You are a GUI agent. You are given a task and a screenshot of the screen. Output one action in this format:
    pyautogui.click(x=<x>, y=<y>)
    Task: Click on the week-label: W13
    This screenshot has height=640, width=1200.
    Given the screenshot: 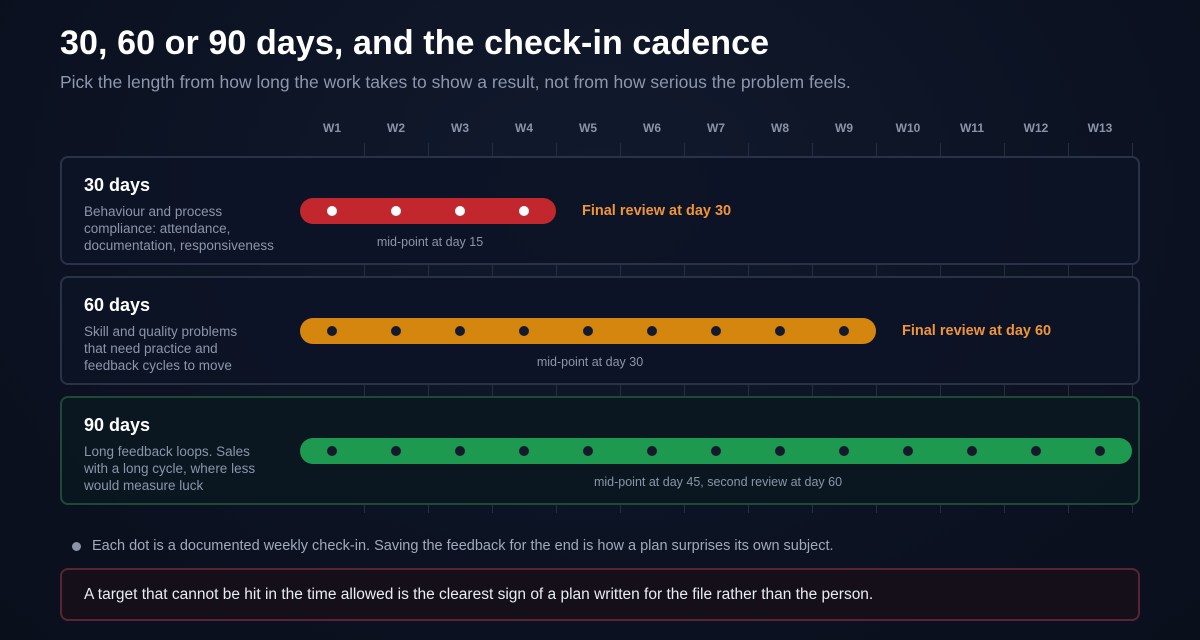 What is the action you would take?
    pyautogui.click(x=1100, y=128)
    